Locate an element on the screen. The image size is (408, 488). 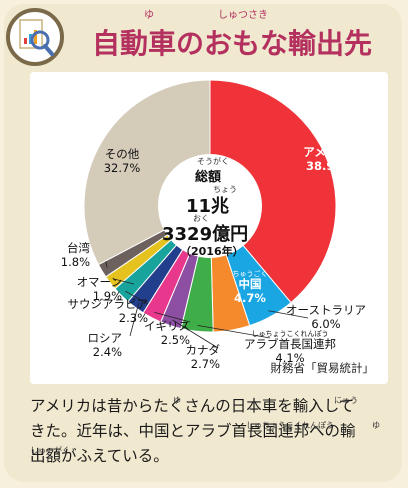
caption-ruby-shuchoukoku: しゅちょうこくれんぽう is located at coordinates (290, 425).